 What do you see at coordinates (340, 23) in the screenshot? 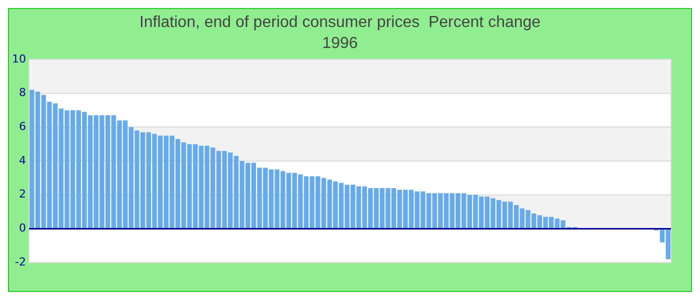
I see `chart-title: Inflation, end of period consumer prices Percent change` at bounding box center [340, 23].